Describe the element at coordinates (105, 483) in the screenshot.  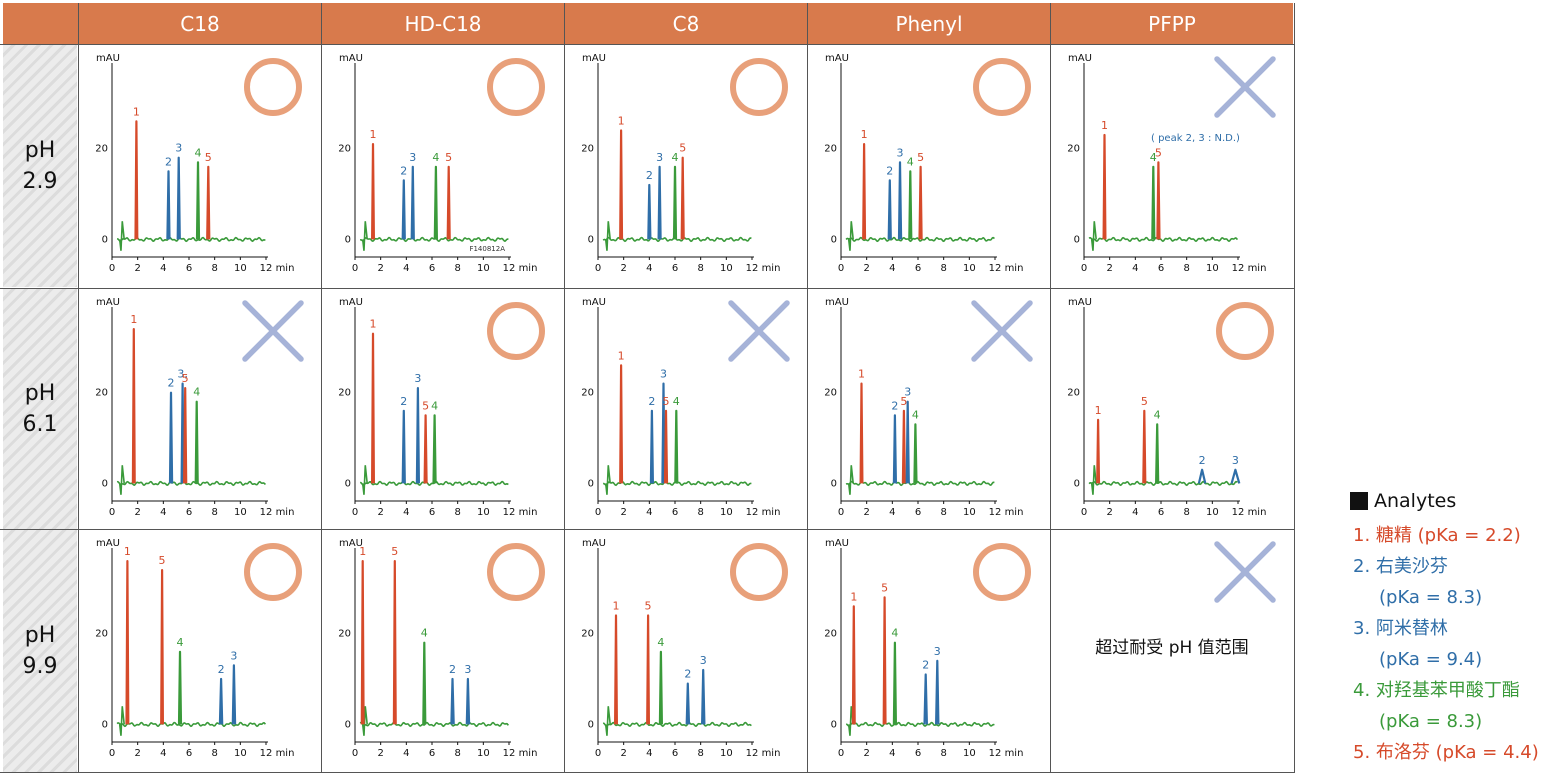
I see `y-tick-label: 0` at that location.